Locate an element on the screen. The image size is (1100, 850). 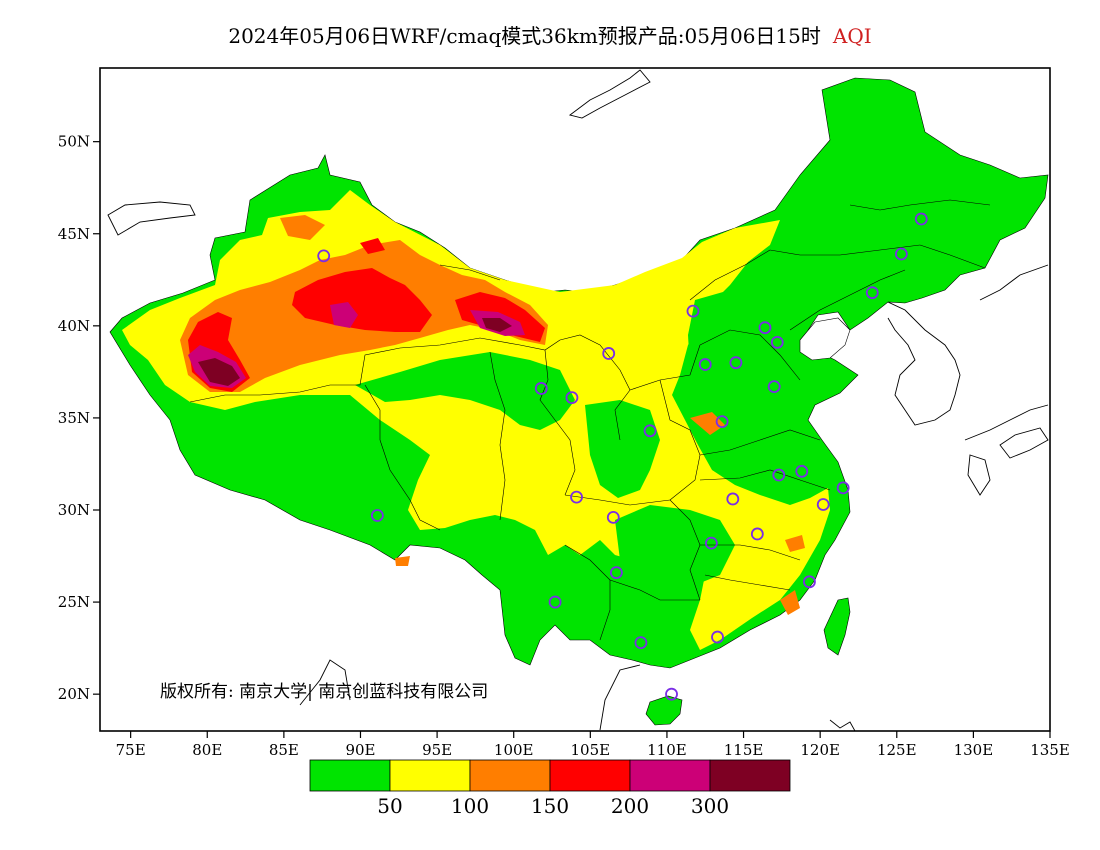
copyright-text: 版权所有: 南京大学| 南京创蓝科技有限公司 is located at coordinates (324, 692).